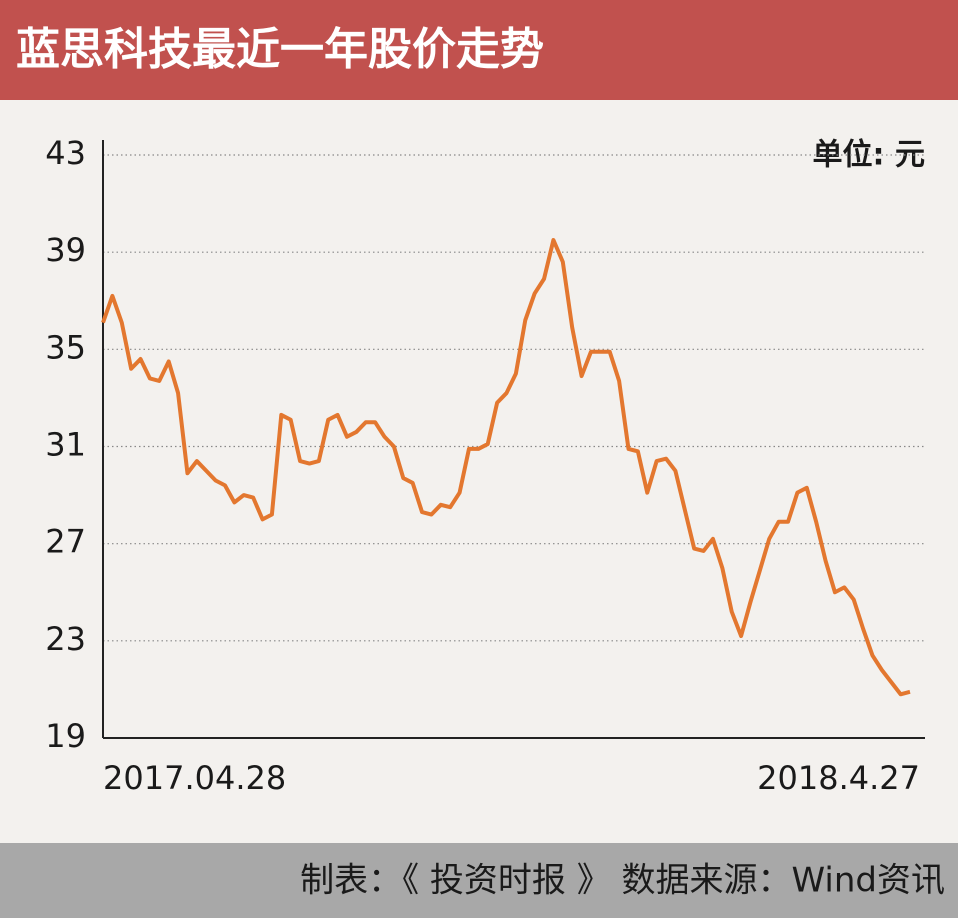 This screenshot has height=918, width=958. Describe the element at coordinates (622, 881) in the screenshot. I see `footer: 制表：《 投资时报 》 数据来源：Wind资讯` at that location.